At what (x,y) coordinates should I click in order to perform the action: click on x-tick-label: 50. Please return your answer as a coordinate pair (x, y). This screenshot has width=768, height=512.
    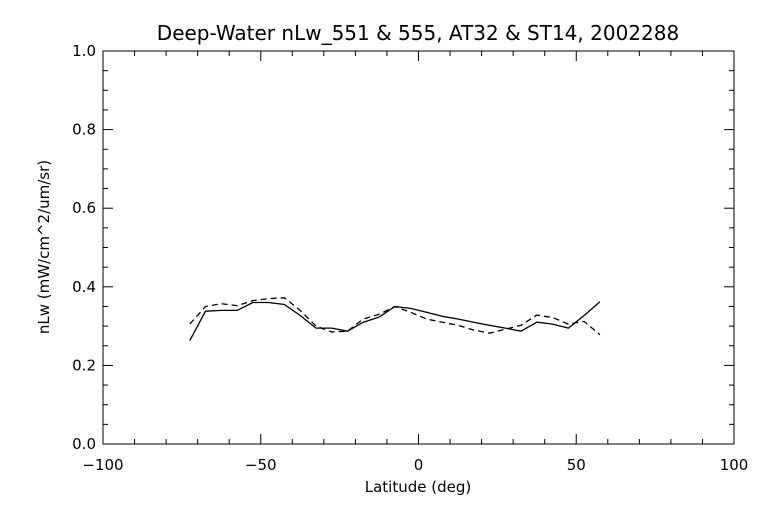
    Looking at the image, I should click on (576, 465).